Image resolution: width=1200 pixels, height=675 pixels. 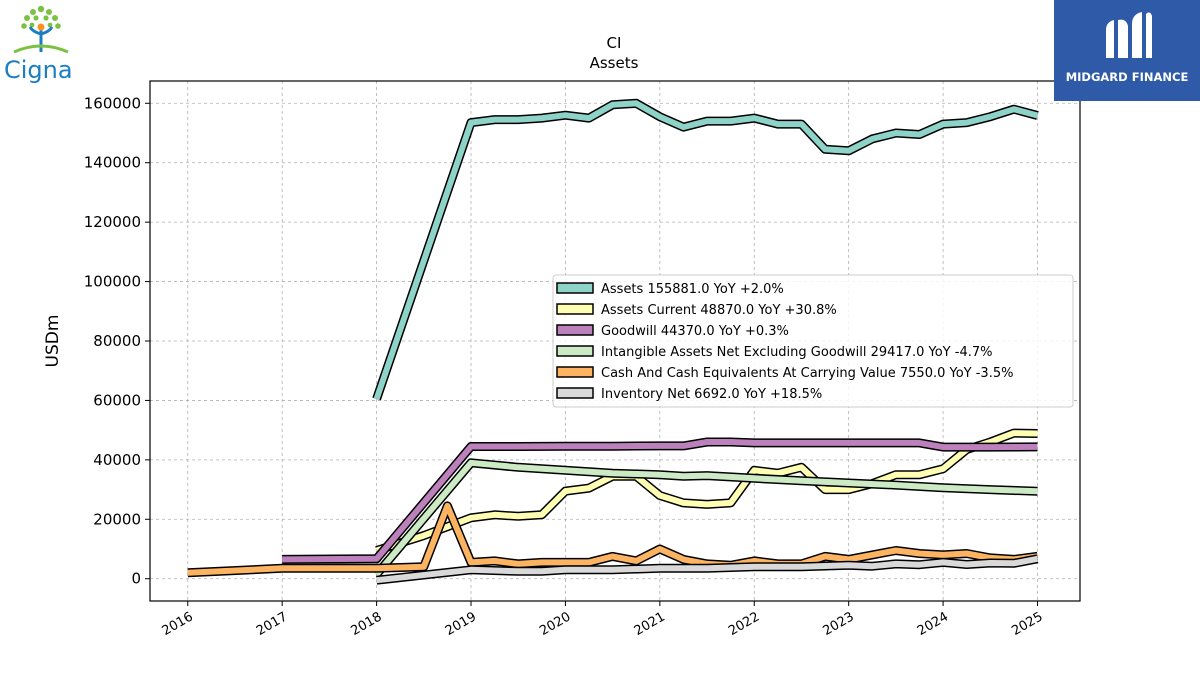 What do you see at coordinates (839, 624) in the screenshot?
I see `x-tick-label: 2023` at bounding box center [839, 624].